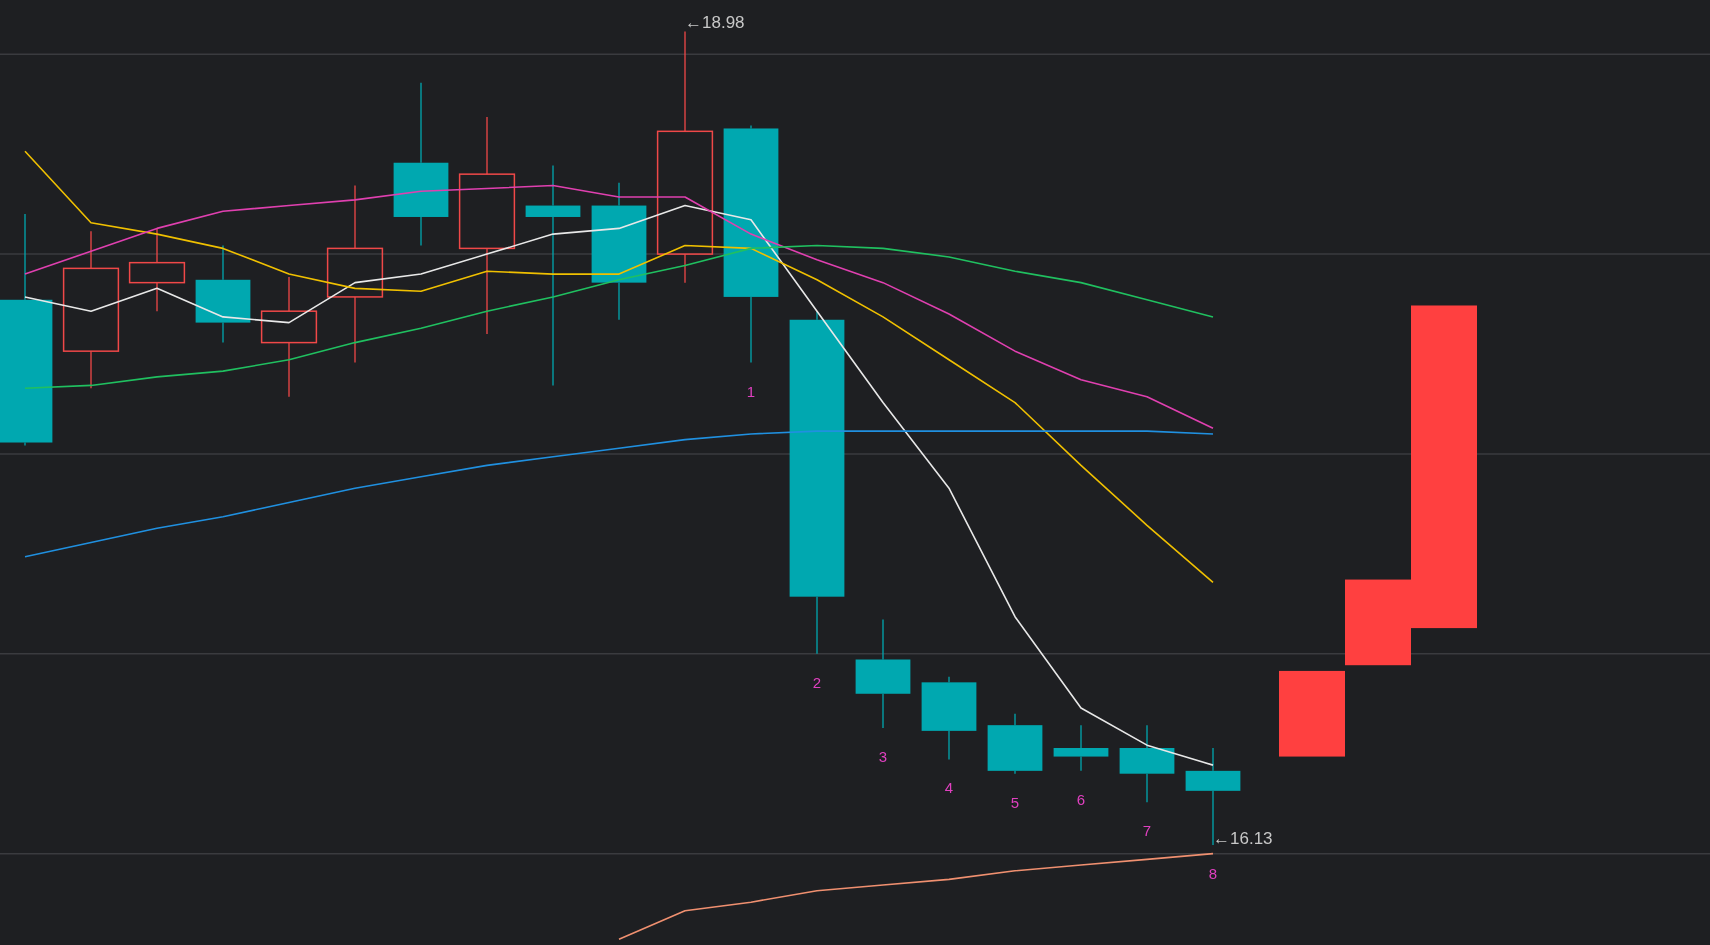 Image resolution: width=1710 pixels, height=945 pixels. Describe the element at coordinates (1213, 874) in the screenshot. I see `text: 8` at that location.